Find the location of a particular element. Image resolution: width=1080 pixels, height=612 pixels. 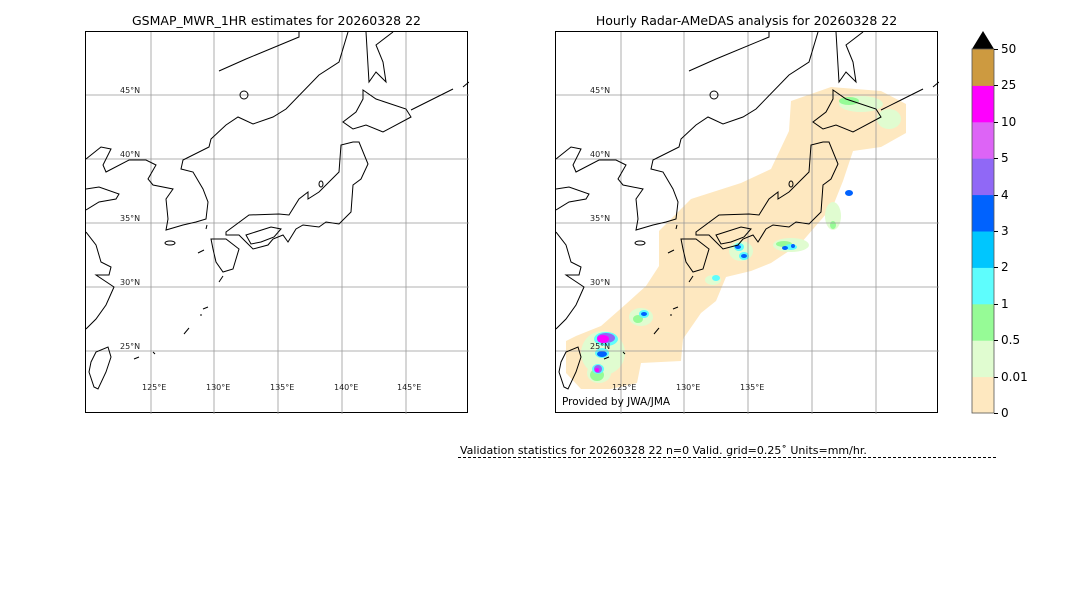

lon-label: 140°E is located at coordinates (346, 387).